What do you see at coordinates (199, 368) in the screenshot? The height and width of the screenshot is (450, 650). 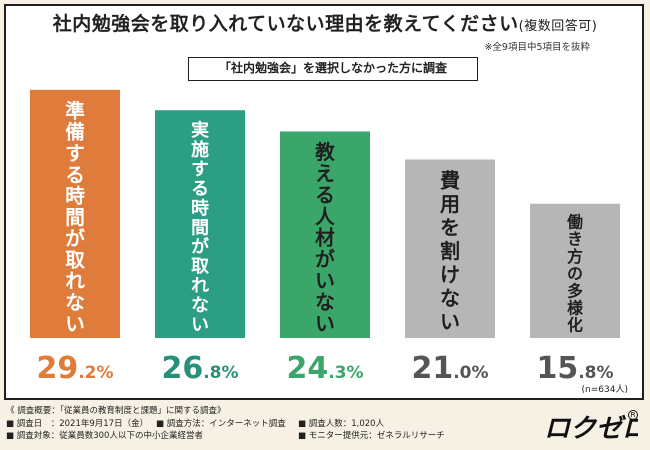 I see `value-label-2: 26.8%` at bounding box center [199, 368].